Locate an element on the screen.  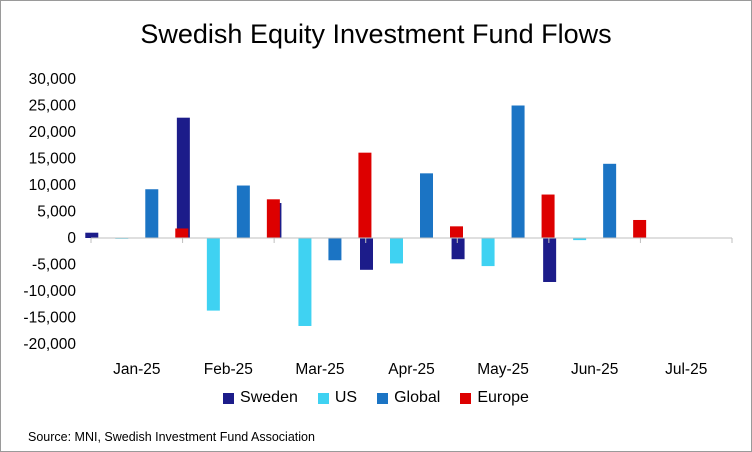
legend-label: Global is located at coordinates (417, 397).